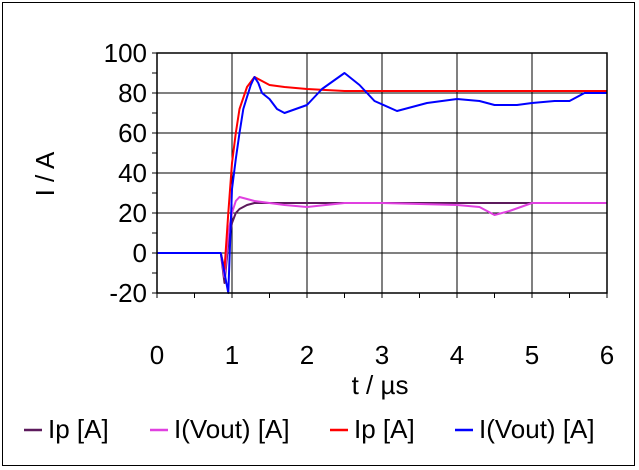 This screenshot has width=639, height=470. I want to click on x-tick-label: 6, so click(607, 355).